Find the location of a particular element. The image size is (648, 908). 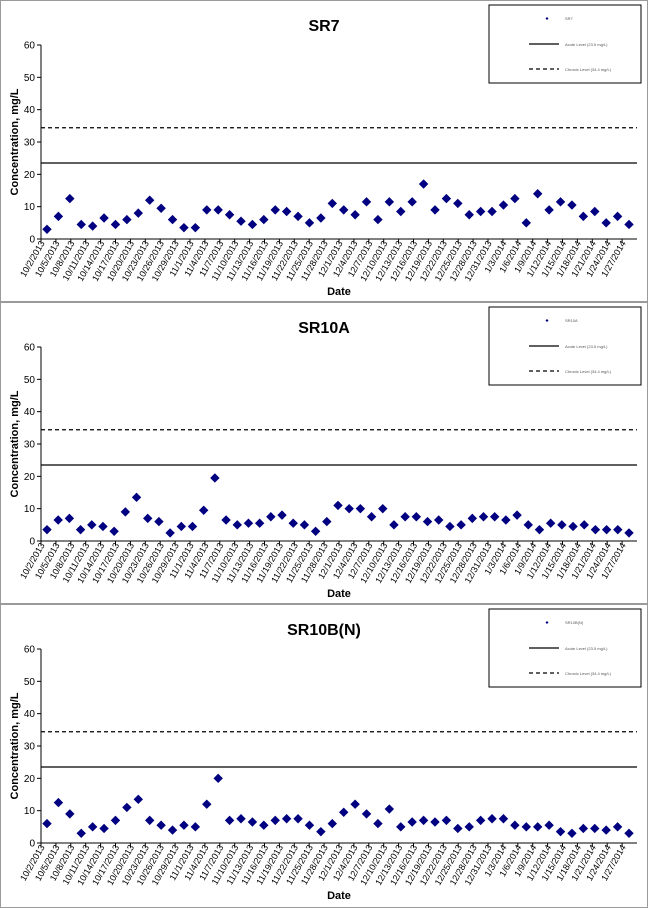

y-tick-label: 40 is located at coordinates (30, 714).